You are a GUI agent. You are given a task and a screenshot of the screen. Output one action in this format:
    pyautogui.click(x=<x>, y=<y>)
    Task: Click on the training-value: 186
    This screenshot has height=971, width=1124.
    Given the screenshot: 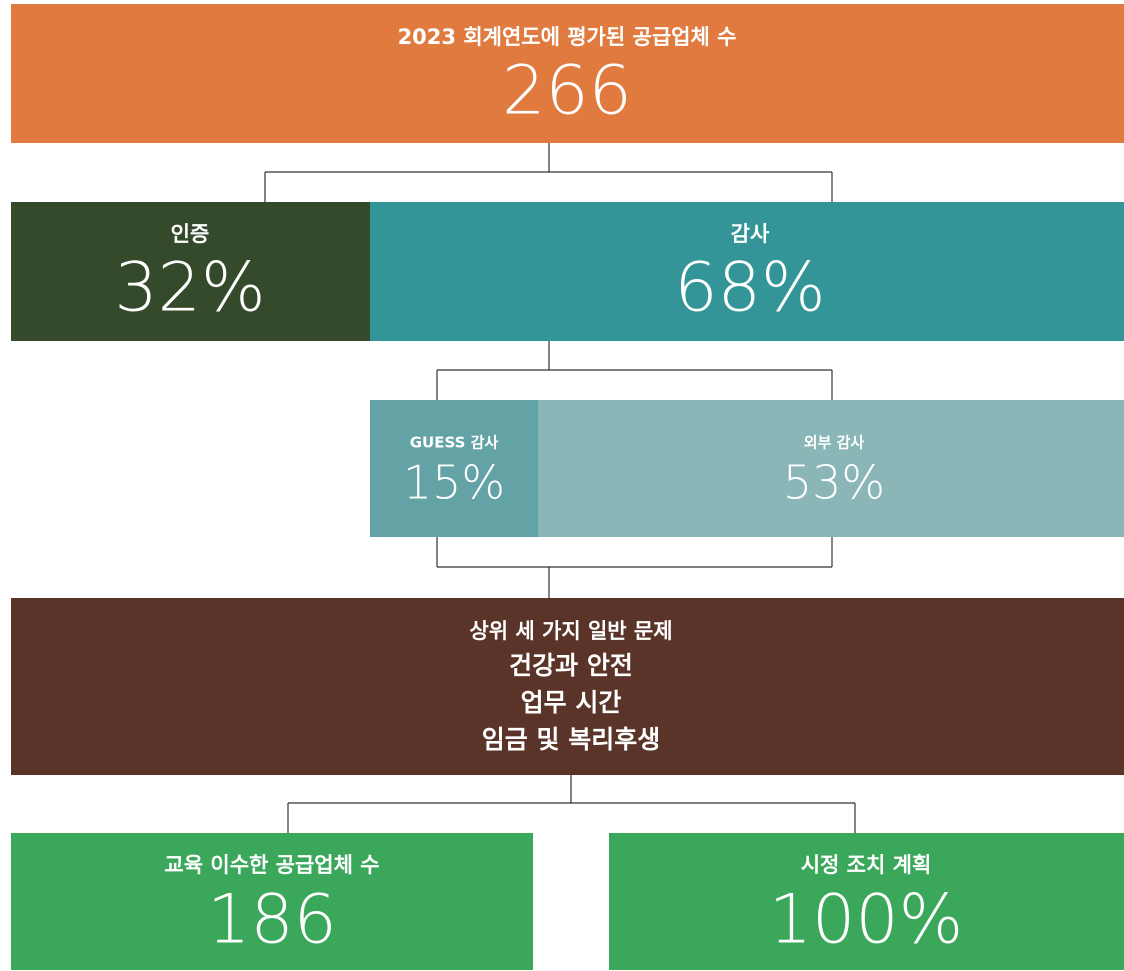 What is the action you would take?
    pyautogui.click(x=272, y=920)
    